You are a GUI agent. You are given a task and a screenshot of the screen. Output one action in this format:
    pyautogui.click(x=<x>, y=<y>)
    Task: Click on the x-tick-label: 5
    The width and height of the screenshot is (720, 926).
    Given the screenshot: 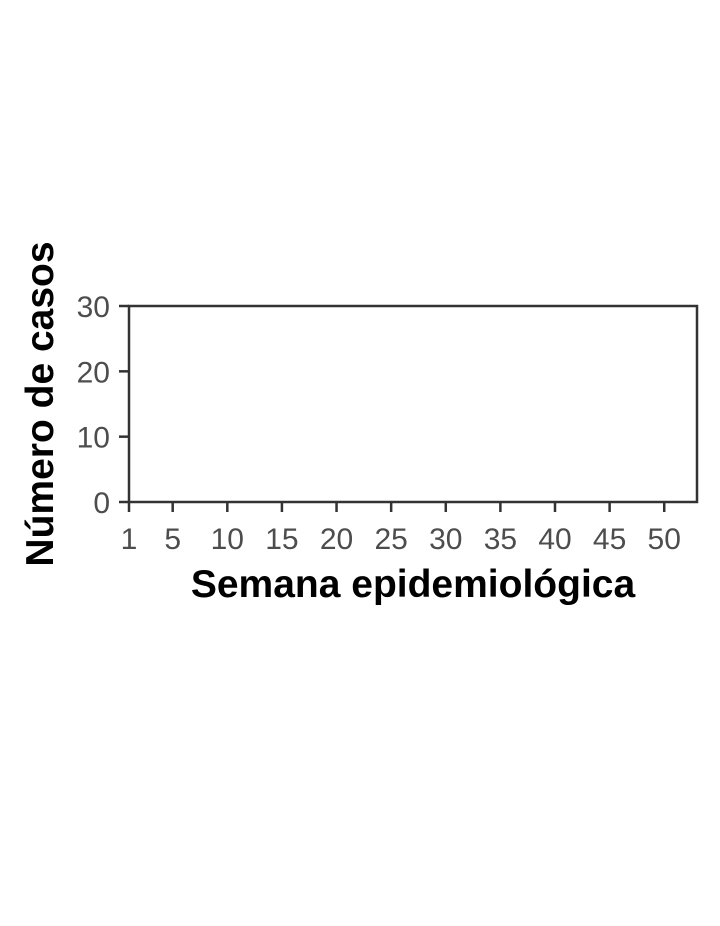 What is the action you would take?
    pyautogui.click(x=172, y=539)
    